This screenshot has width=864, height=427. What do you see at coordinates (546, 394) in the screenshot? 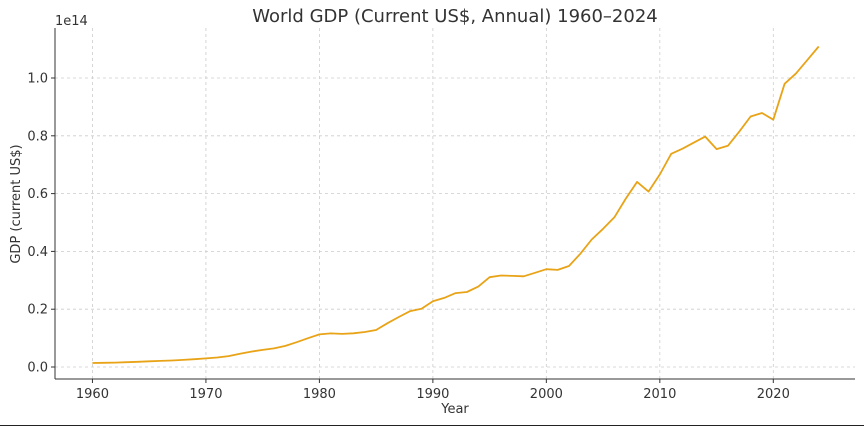
I see `x-tick-label: 2000` at bounding box center [546, 394].